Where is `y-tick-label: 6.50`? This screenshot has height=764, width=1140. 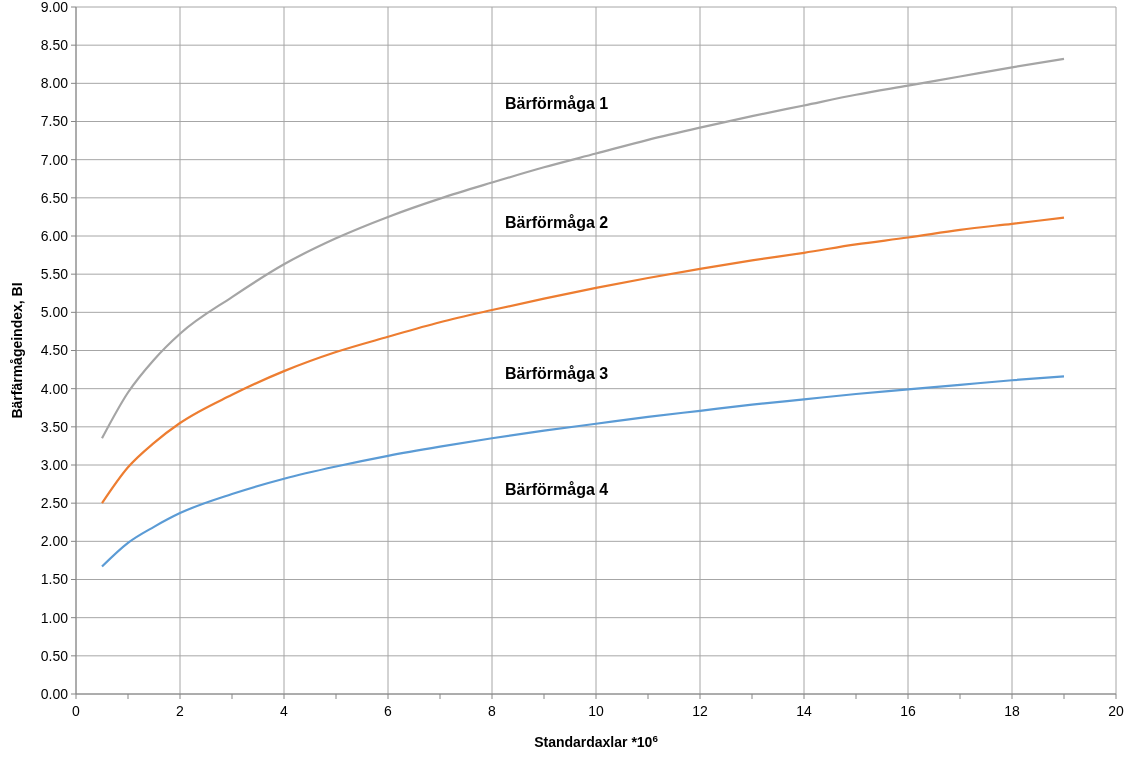 y-tick-label: 6.50 is located at coordinates (54, 197).